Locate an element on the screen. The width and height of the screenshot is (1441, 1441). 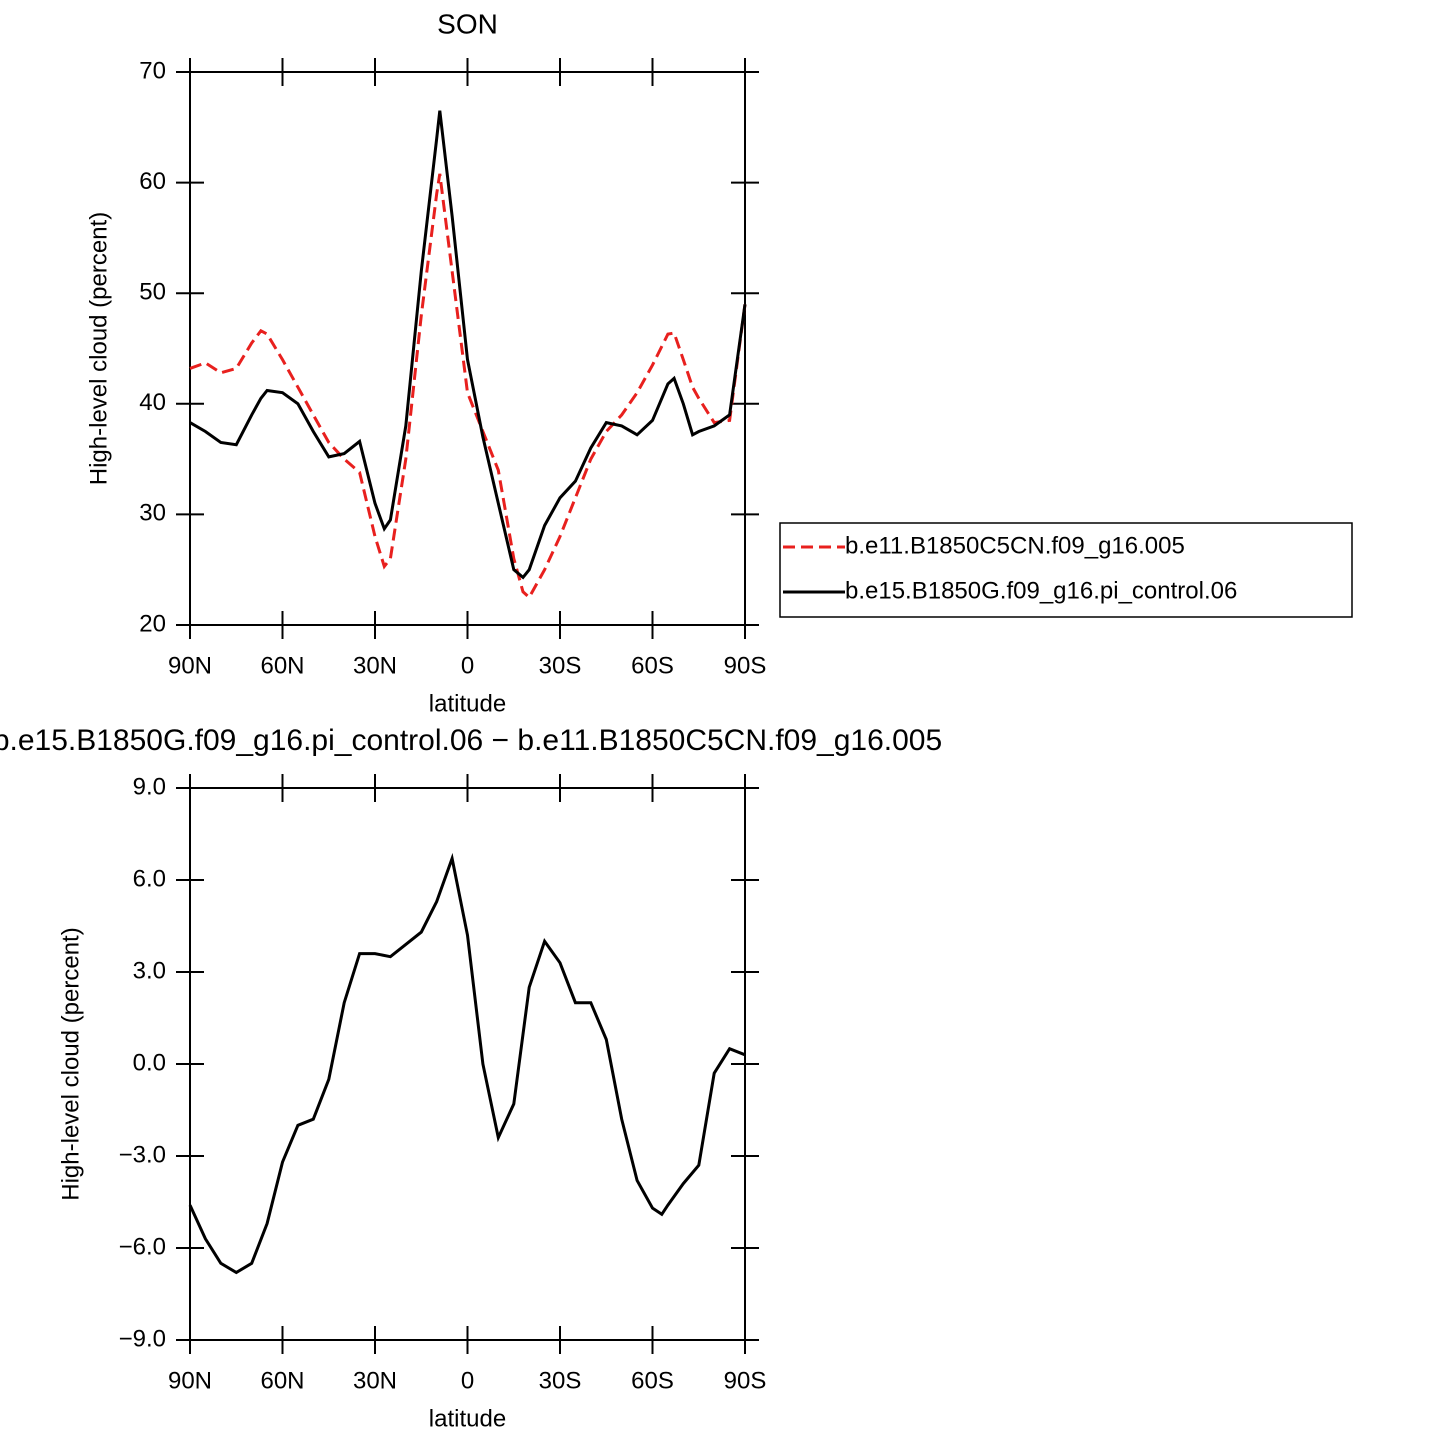
y-tick-label: 6.0 is located at coordinates (149, 878).